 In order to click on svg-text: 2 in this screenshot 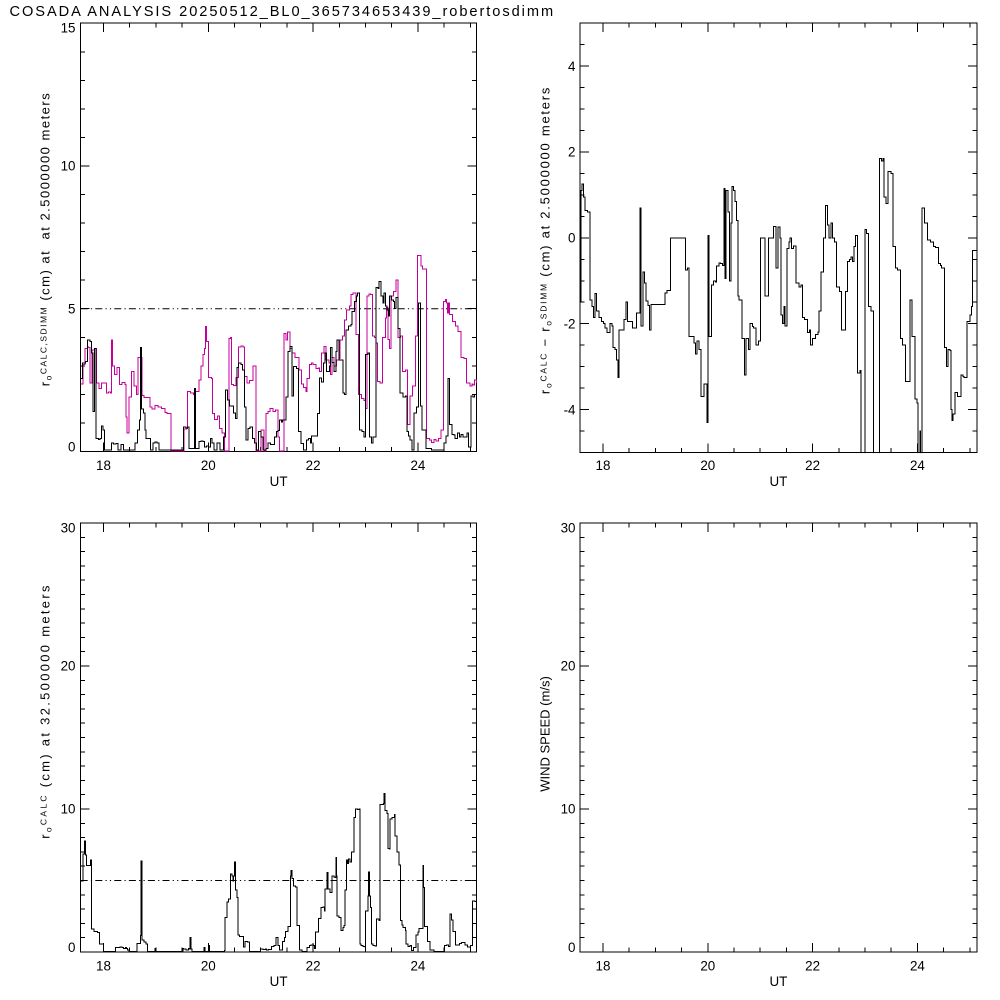, I will do `click(571, 152)`.